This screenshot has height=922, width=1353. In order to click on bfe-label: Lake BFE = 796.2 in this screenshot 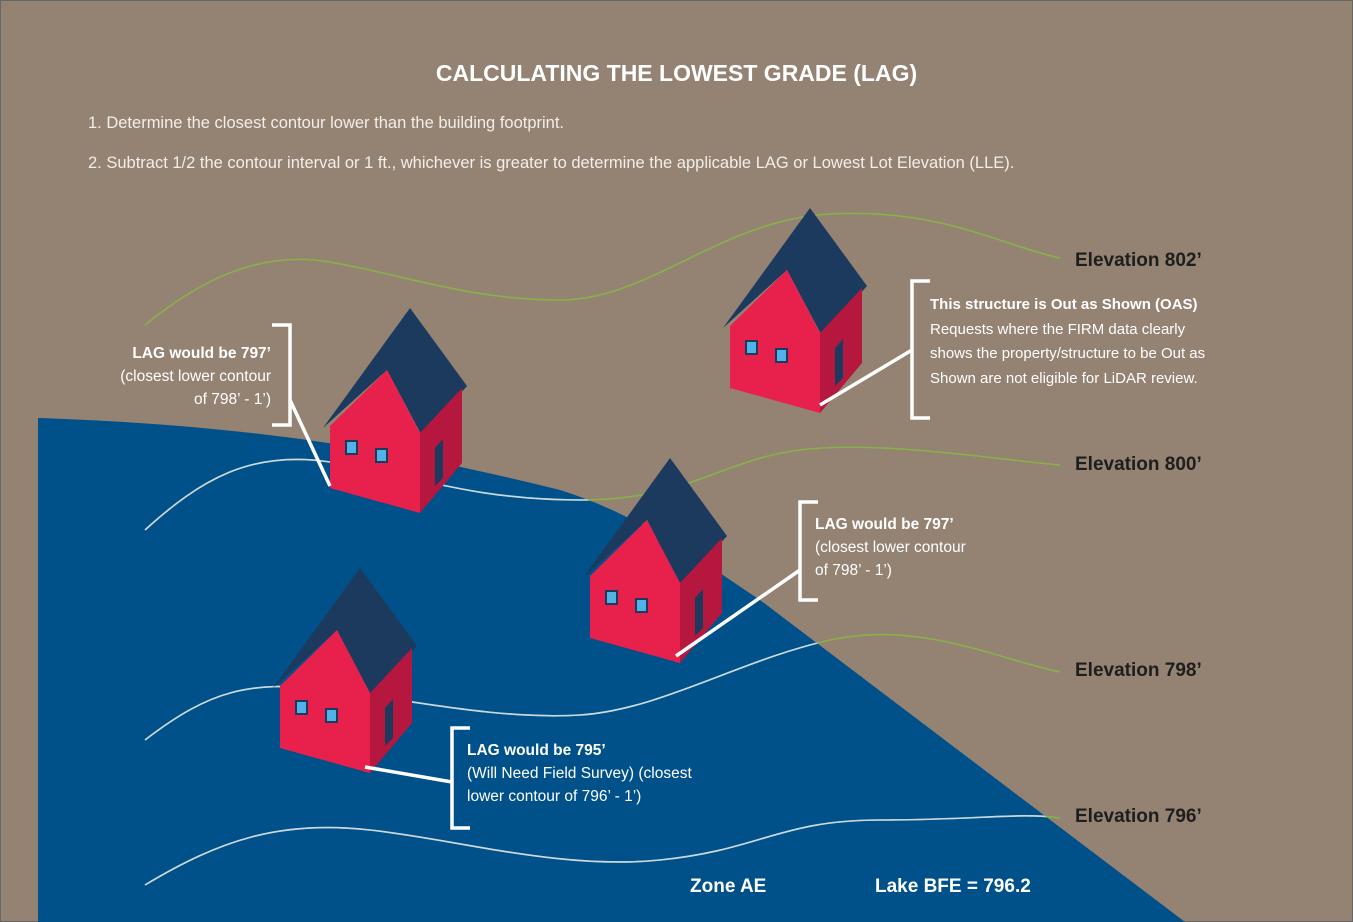, I will do `click(953, 886)`.